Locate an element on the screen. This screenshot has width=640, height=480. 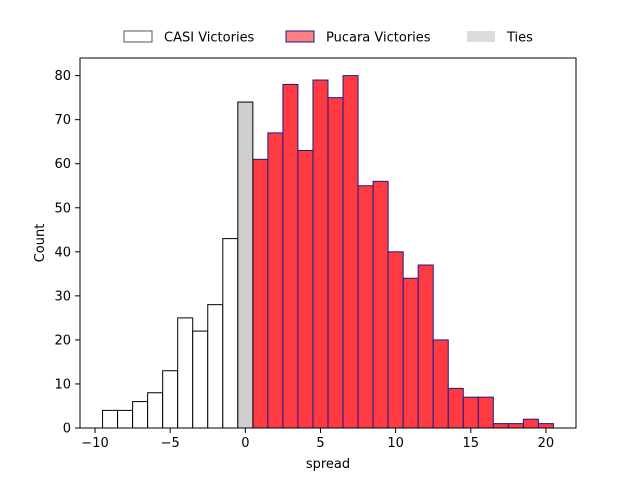
legend-label: Ties is located at coordinates (519, 38).